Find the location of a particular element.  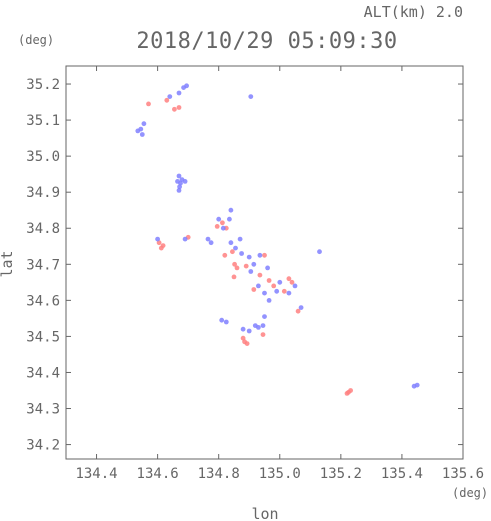

y-tick-label: 34.2 is located at coordinates (43, 446).